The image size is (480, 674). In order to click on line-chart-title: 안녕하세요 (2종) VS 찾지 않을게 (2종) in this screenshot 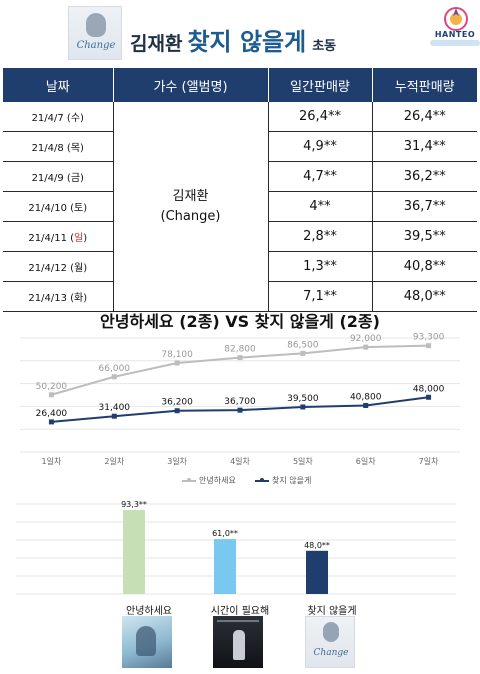, I will do `click(240, 321)`.